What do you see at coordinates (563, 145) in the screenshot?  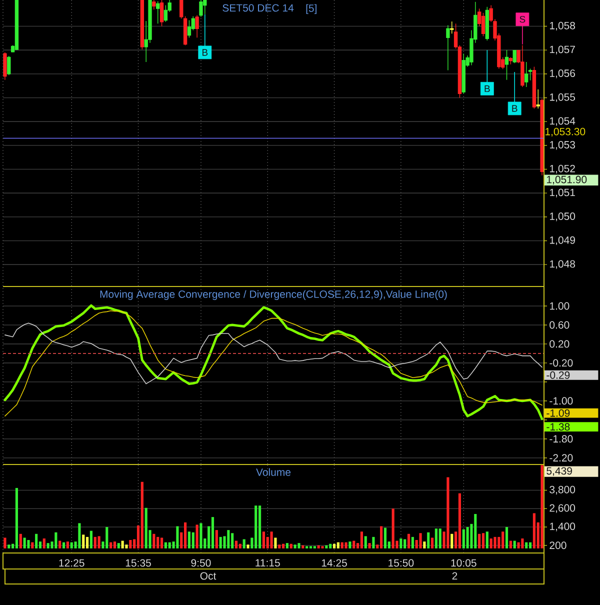 I see `y-tick-label: 1,053` at bounding box center [563, 145].